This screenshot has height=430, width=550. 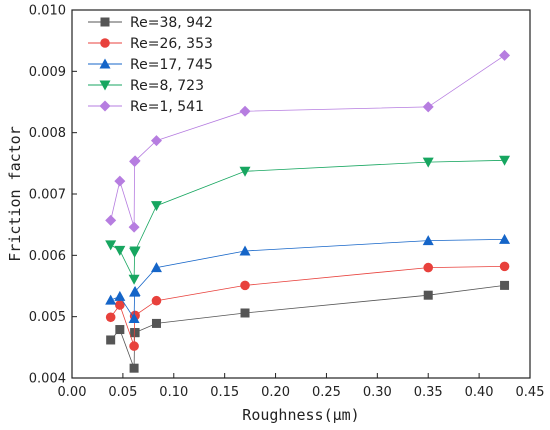 What do you see at coordinates (300, 415) in the screenshot?
I see `x-axis-title: Roughness(μm)` at bounding box center [300, 415].